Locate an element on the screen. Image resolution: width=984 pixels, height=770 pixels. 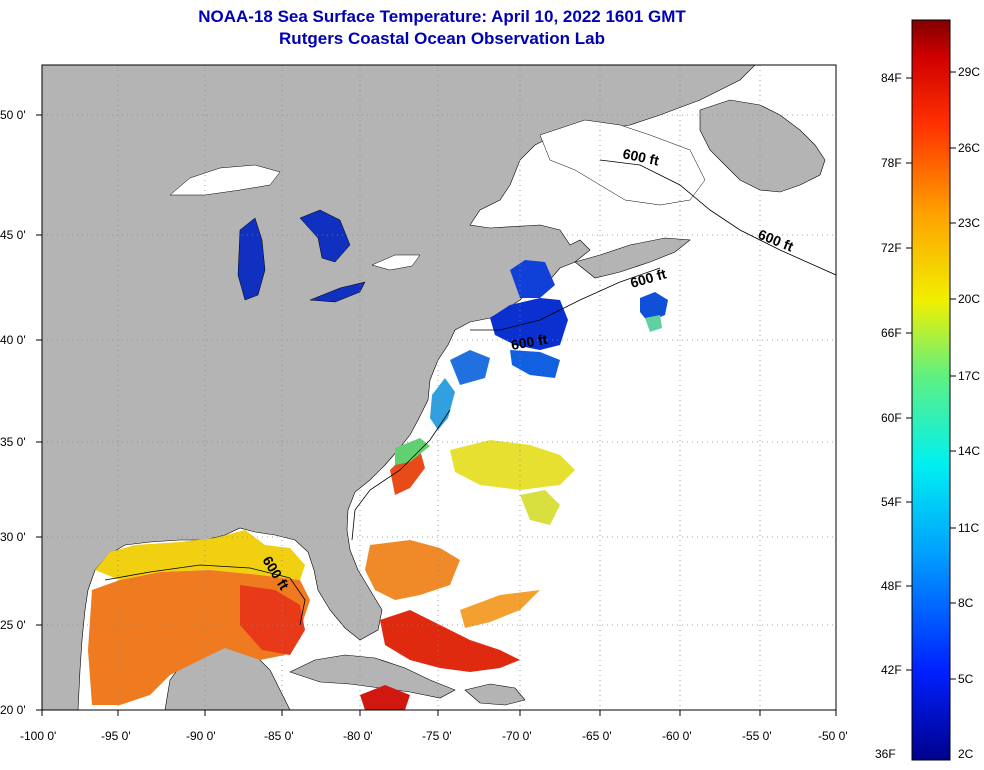
colorbar-c-label: 11C is located at coordinates (969, 528).